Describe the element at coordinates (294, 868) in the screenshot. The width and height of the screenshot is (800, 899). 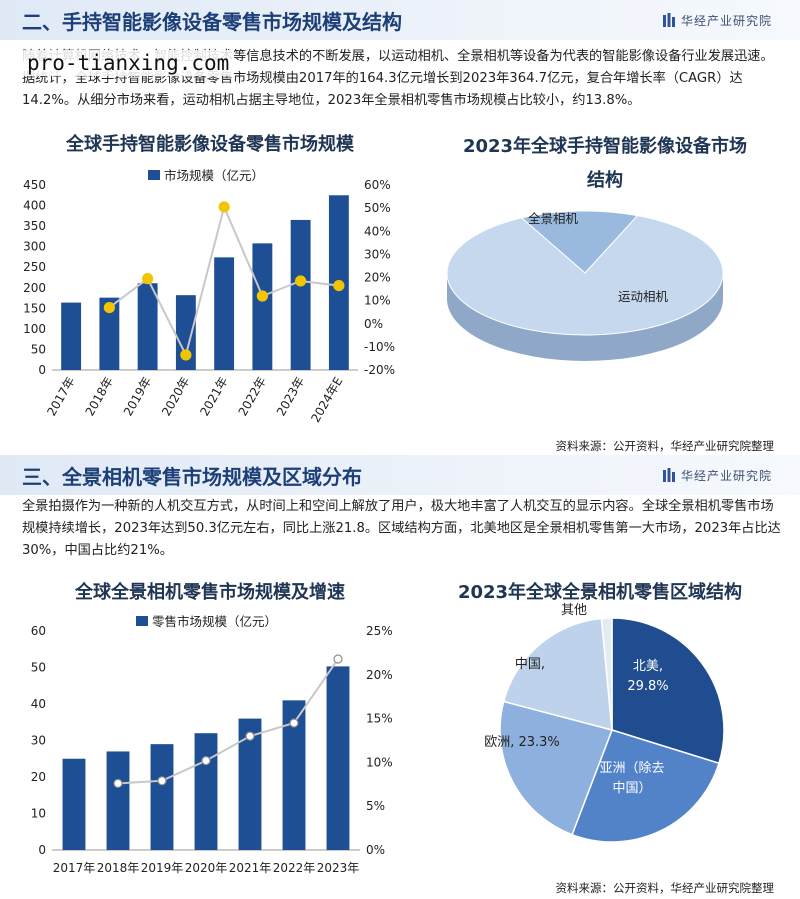
I see `chart3-xtick-label: 2022年` at that location.